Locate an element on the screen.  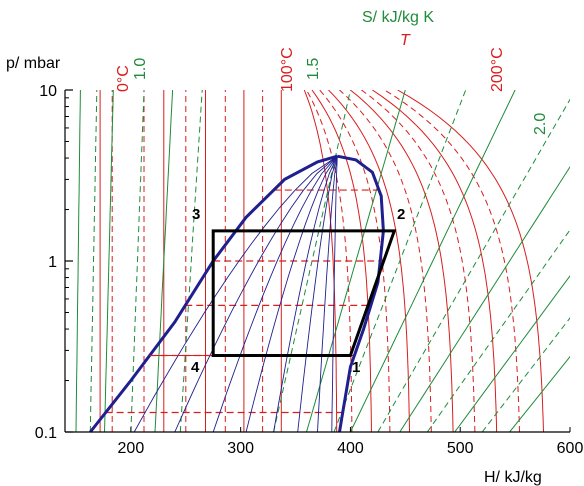
y-tick-label-1: 1 is located at coordinates (52, 262).